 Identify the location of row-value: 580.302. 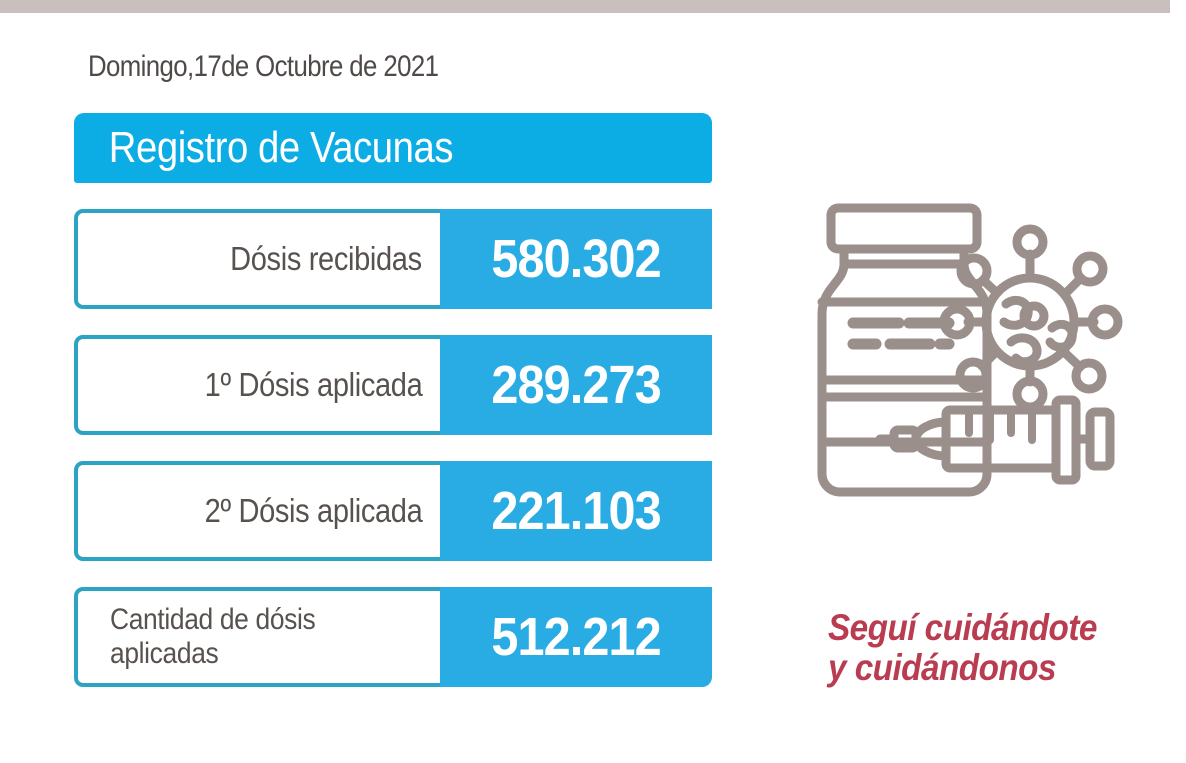
(576, 259).